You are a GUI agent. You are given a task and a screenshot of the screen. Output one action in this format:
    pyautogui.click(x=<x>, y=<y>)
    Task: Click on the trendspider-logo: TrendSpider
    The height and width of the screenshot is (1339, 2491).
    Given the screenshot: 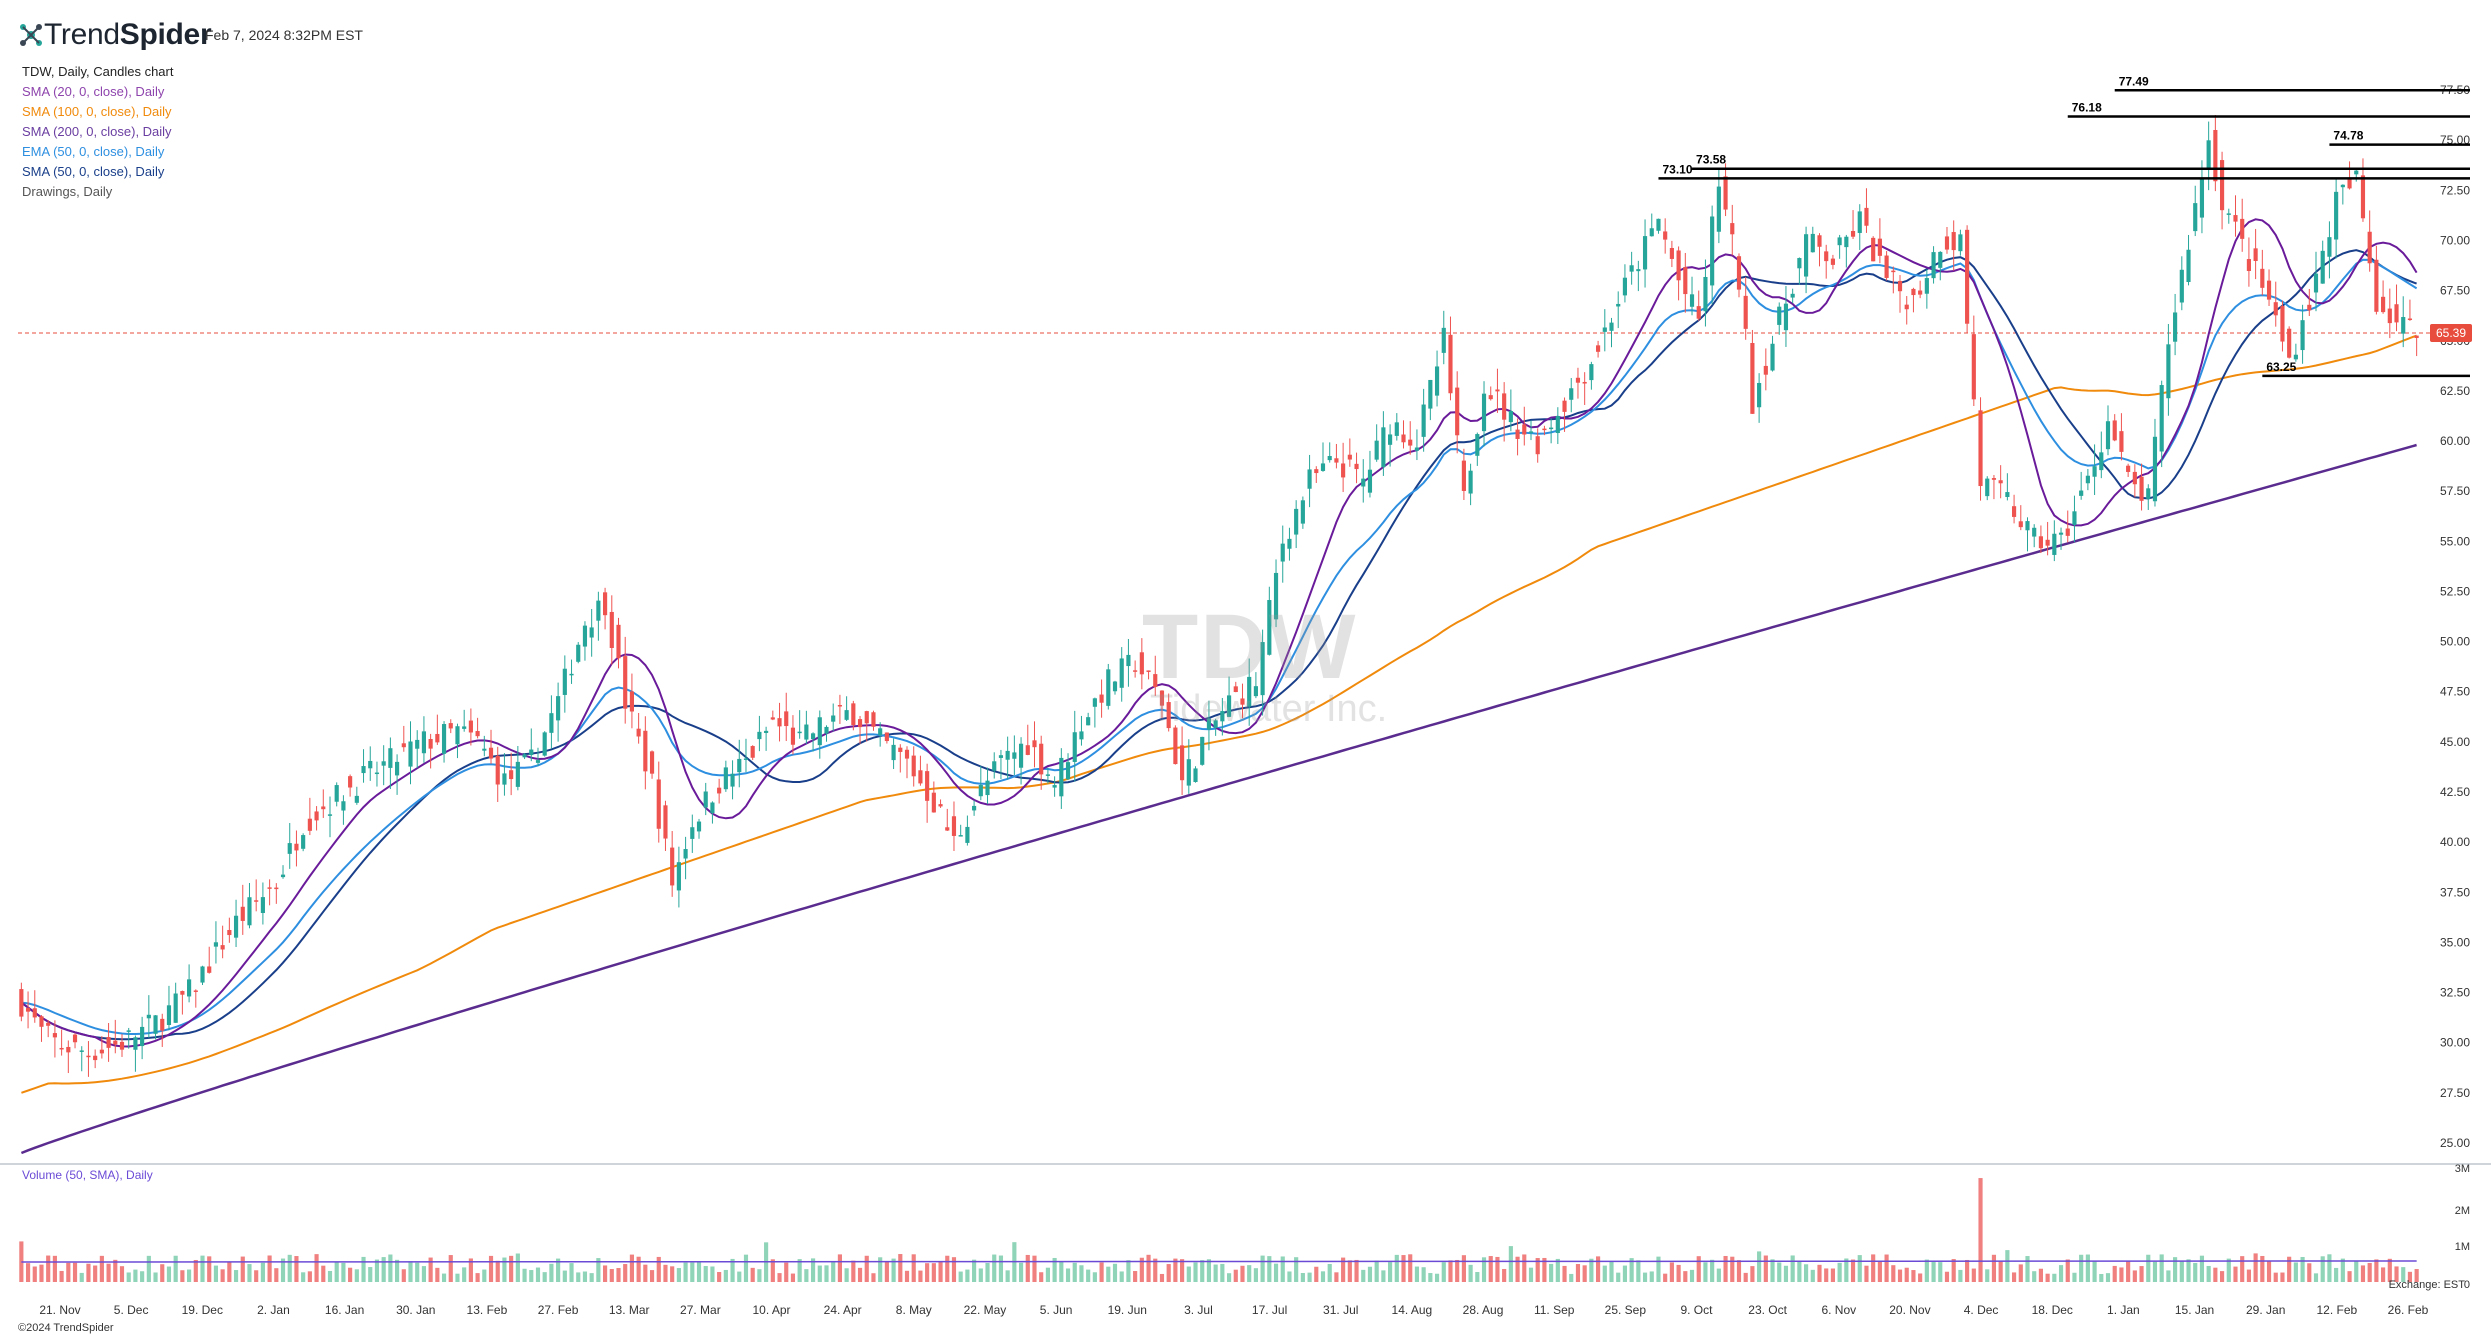 What is the action you would take?
    pyautogui.click(x=115, y=35)
    